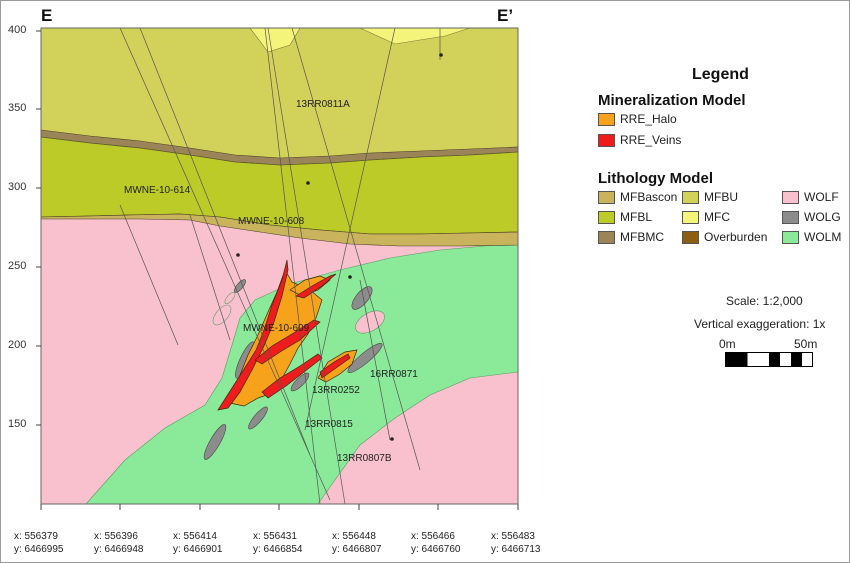 The image size is (850, 563). Describe the element at coordinates (690, 217) in the screenshot. I see `swatch-mfc` at that location.